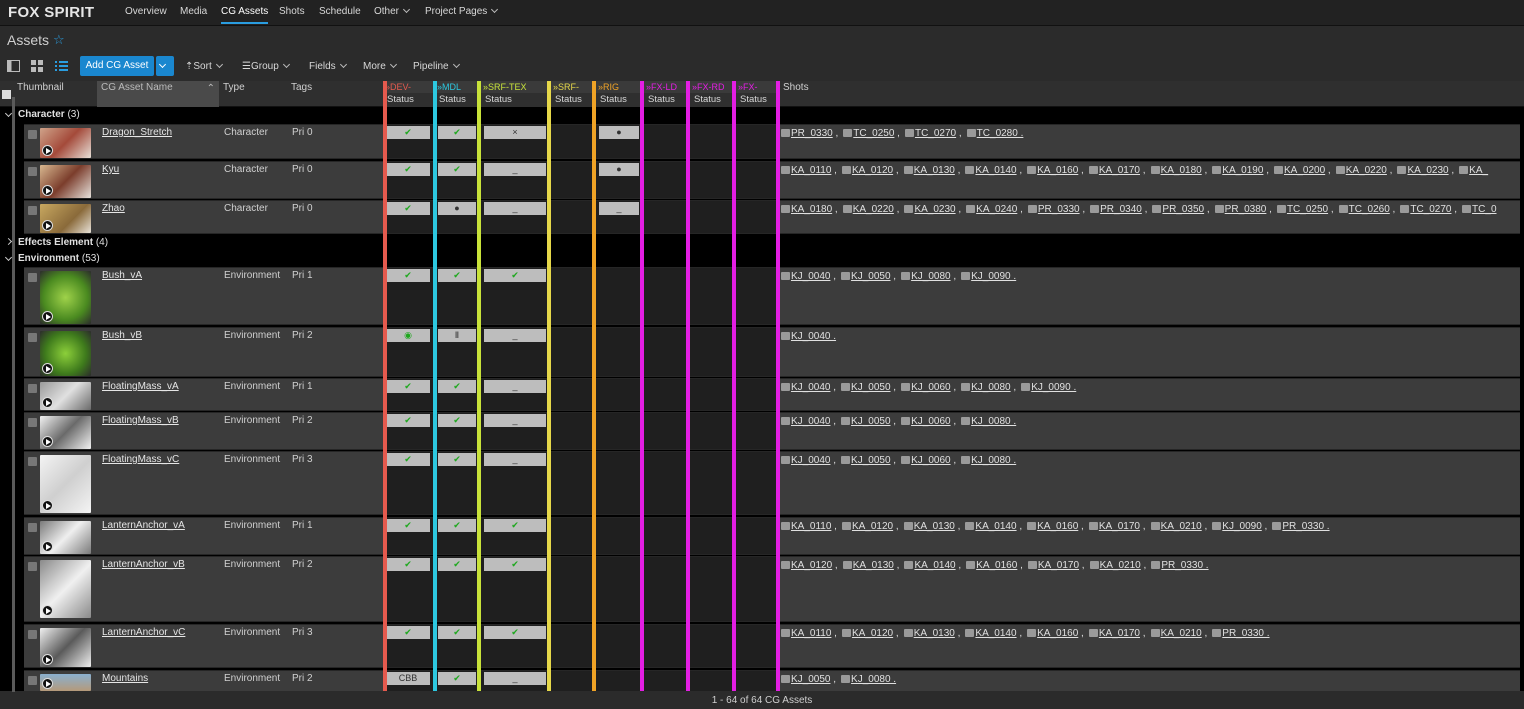  What do you see at coordinates (573, 94) in the screenshot?
I see `col-pipeline-srf: »SRF- Status` at bounding box center [573, 94].